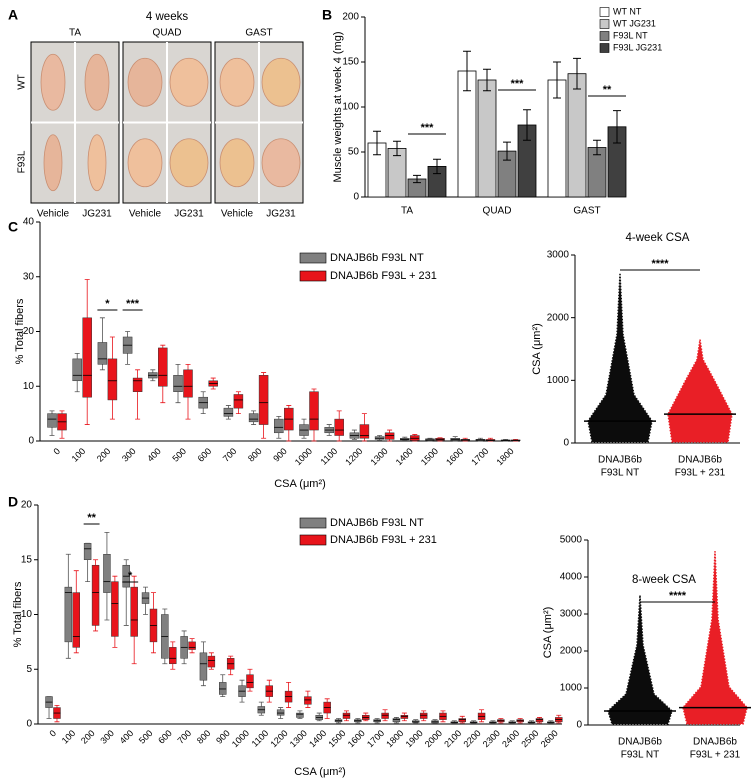 This screenshot has width=753, height=781. What do you see at coordinates (640, 742) in the screenshot?
I see `x-tick-label: DNAJB6b` at bounding box center [640, 742].